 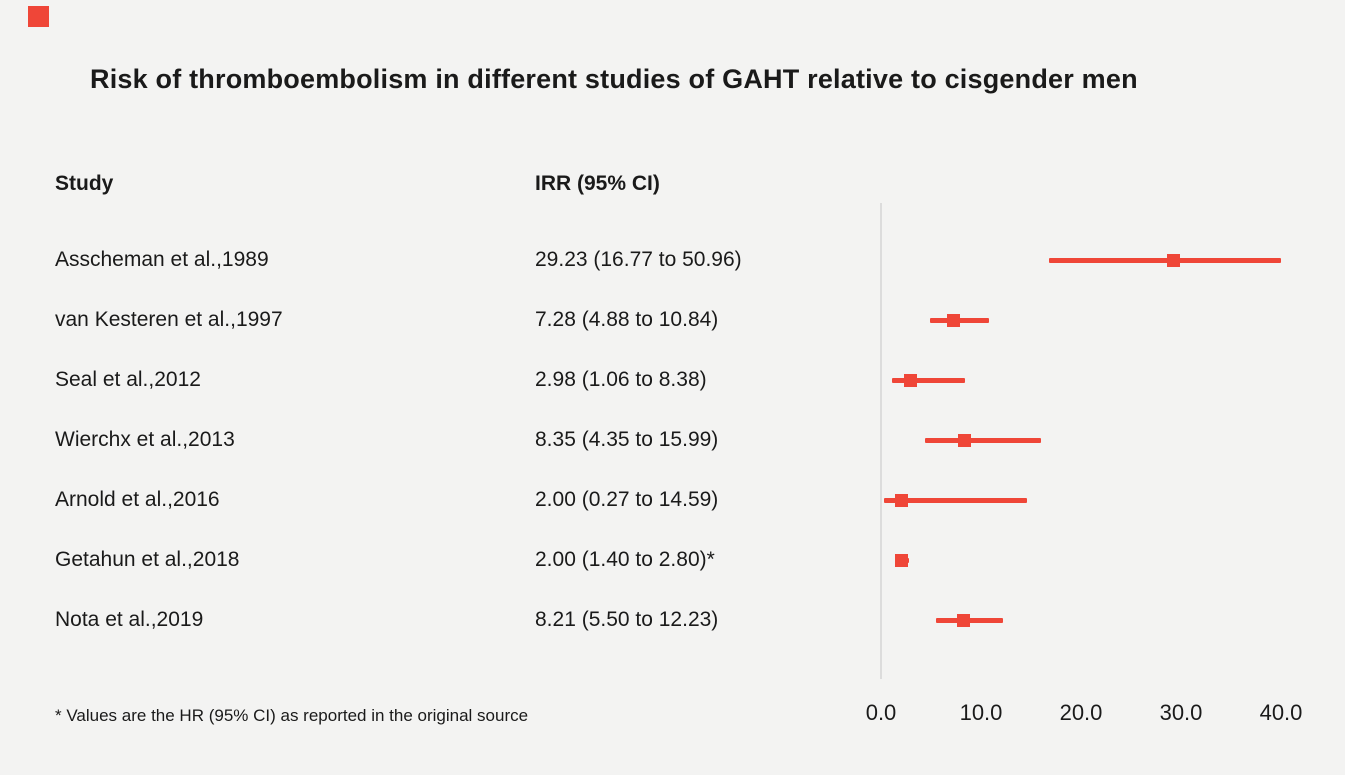 What do you see at coordinates (169, 319) in the screenshot?
I see `study-label: van Kesteren et al.,1997` at bounding box center [169, 319].